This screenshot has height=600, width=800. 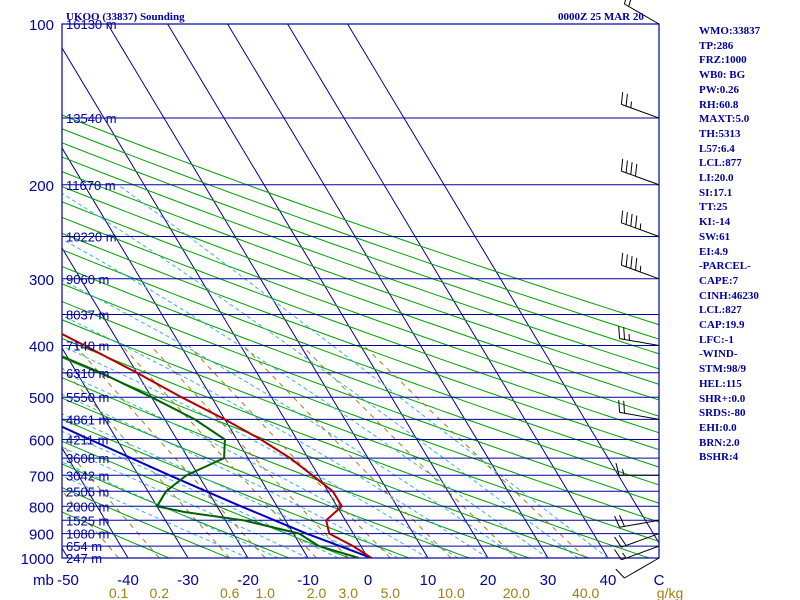 I want to click on height-label: 10220 m, so click(x=91, y=236).